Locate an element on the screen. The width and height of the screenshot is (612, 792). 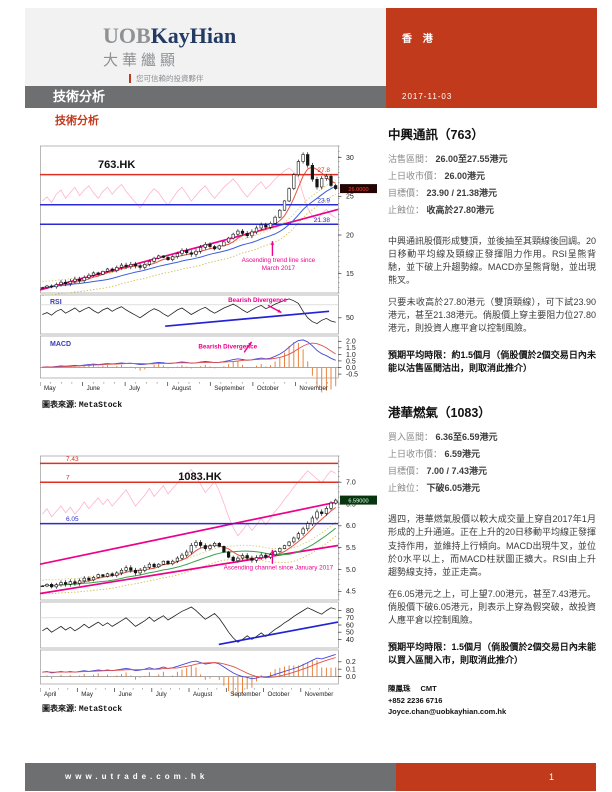
chart-annotation: Ascending channel since January 2017 is located at coordinates (279, 567).